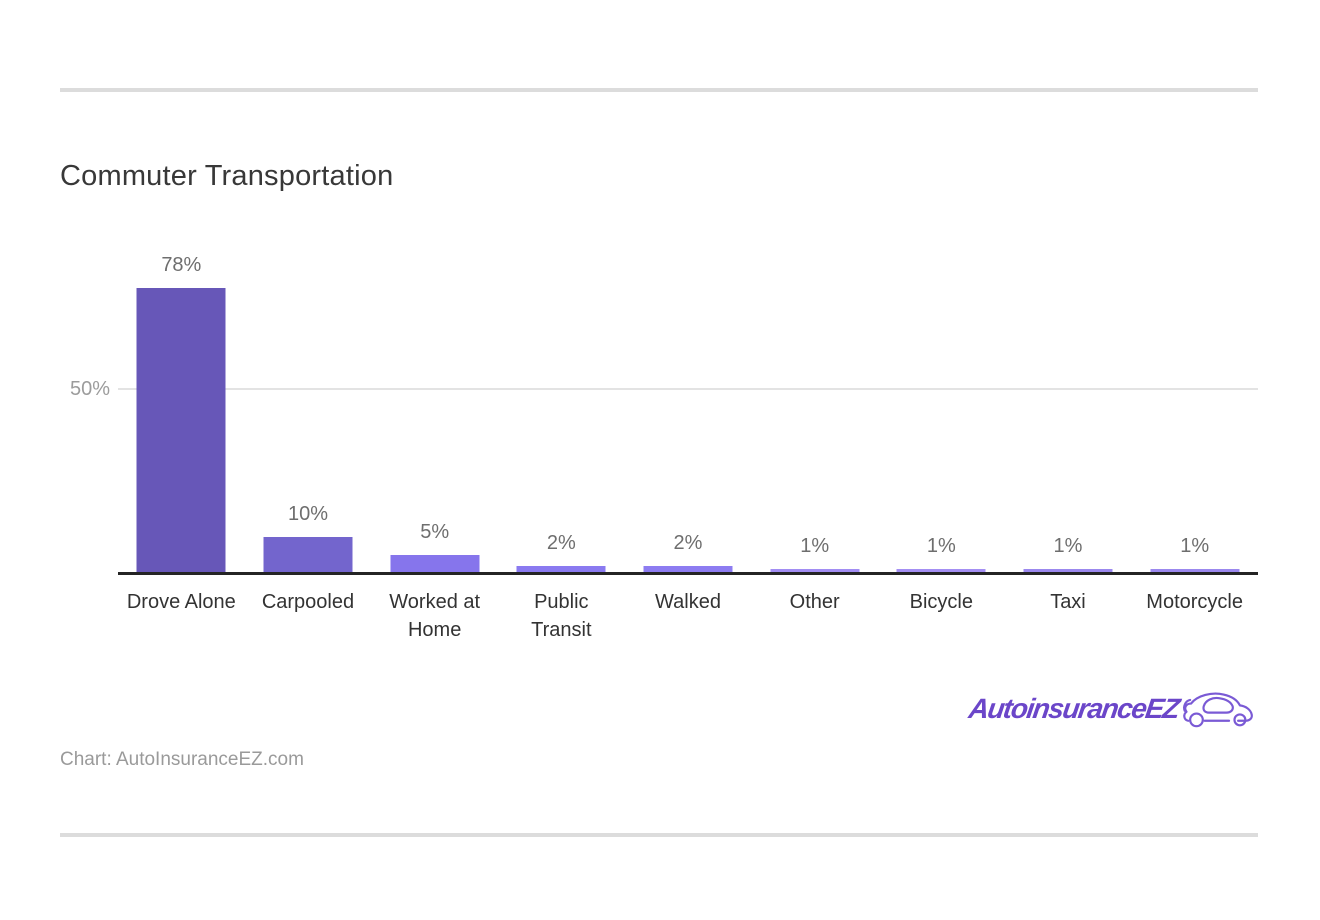  Describe the element at coordinates (814, 602) in the screenshot. I see `category-label-other: Other` at that location.